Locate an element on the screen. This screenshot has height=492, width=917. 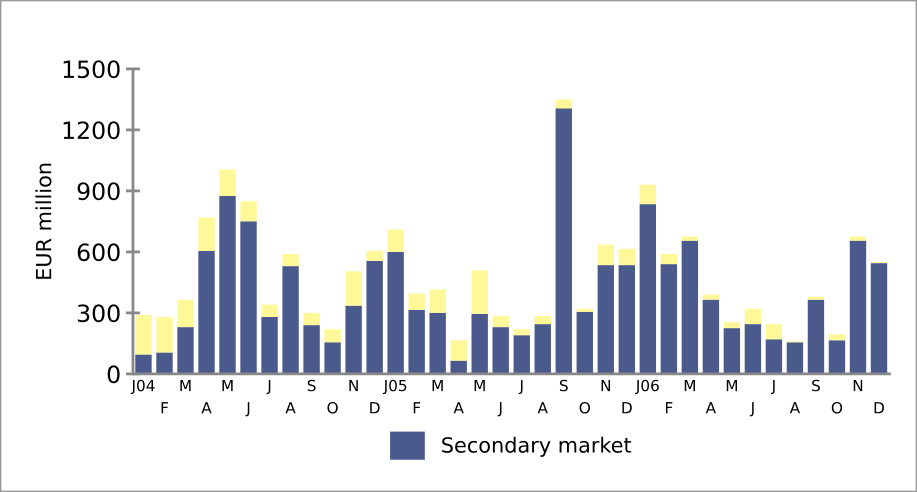
y-tick-label: 1500 is located at coordinates (92, 69).